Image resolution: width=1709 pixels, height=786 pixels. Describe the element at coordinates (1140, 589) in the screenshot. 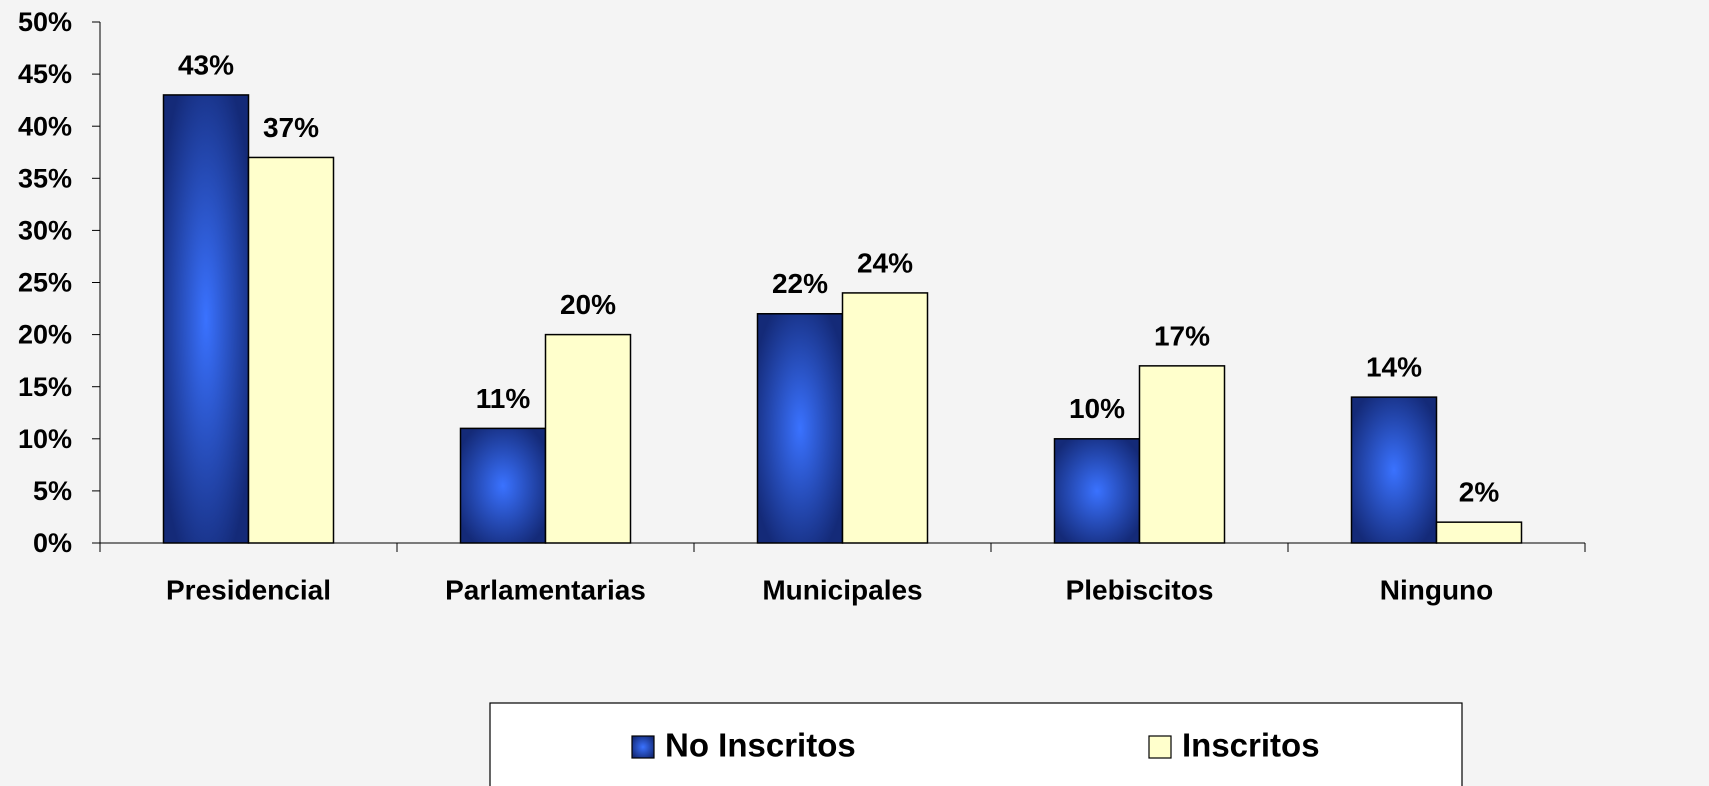

I see `x-tick-label: Plebiscitos` at that location.